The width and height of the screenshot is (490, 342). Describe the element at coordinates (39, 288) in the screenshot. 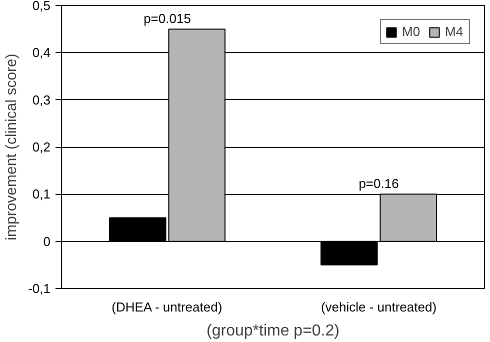

I see `y-tick-label: -0,1` at that location.